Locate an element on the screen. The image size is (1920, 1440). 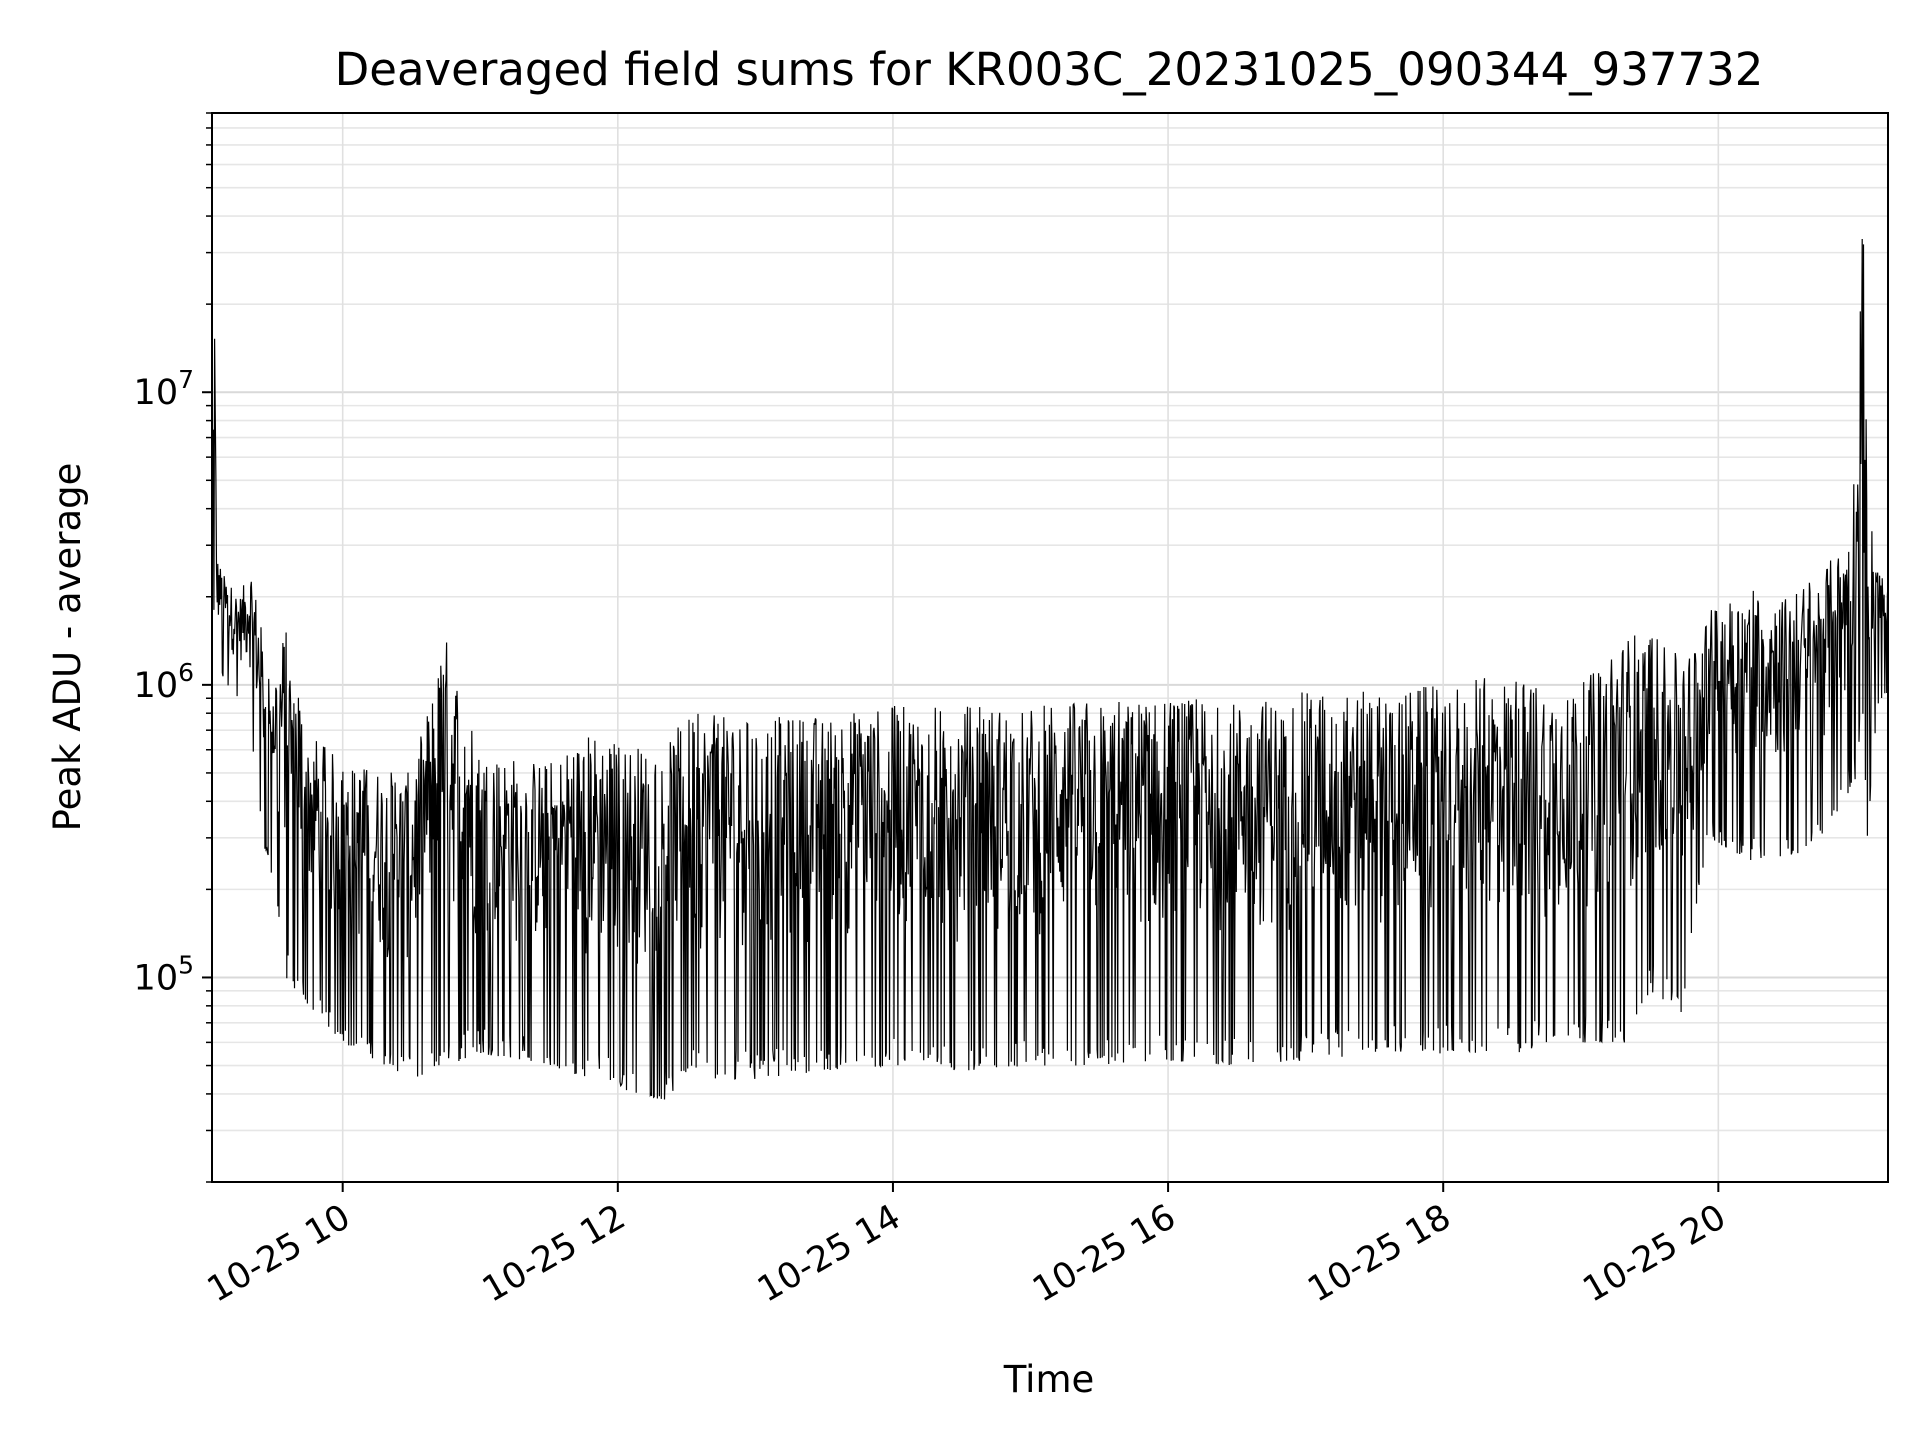
y-tick-label: 10⁵ is located at coordinates (164, 974).